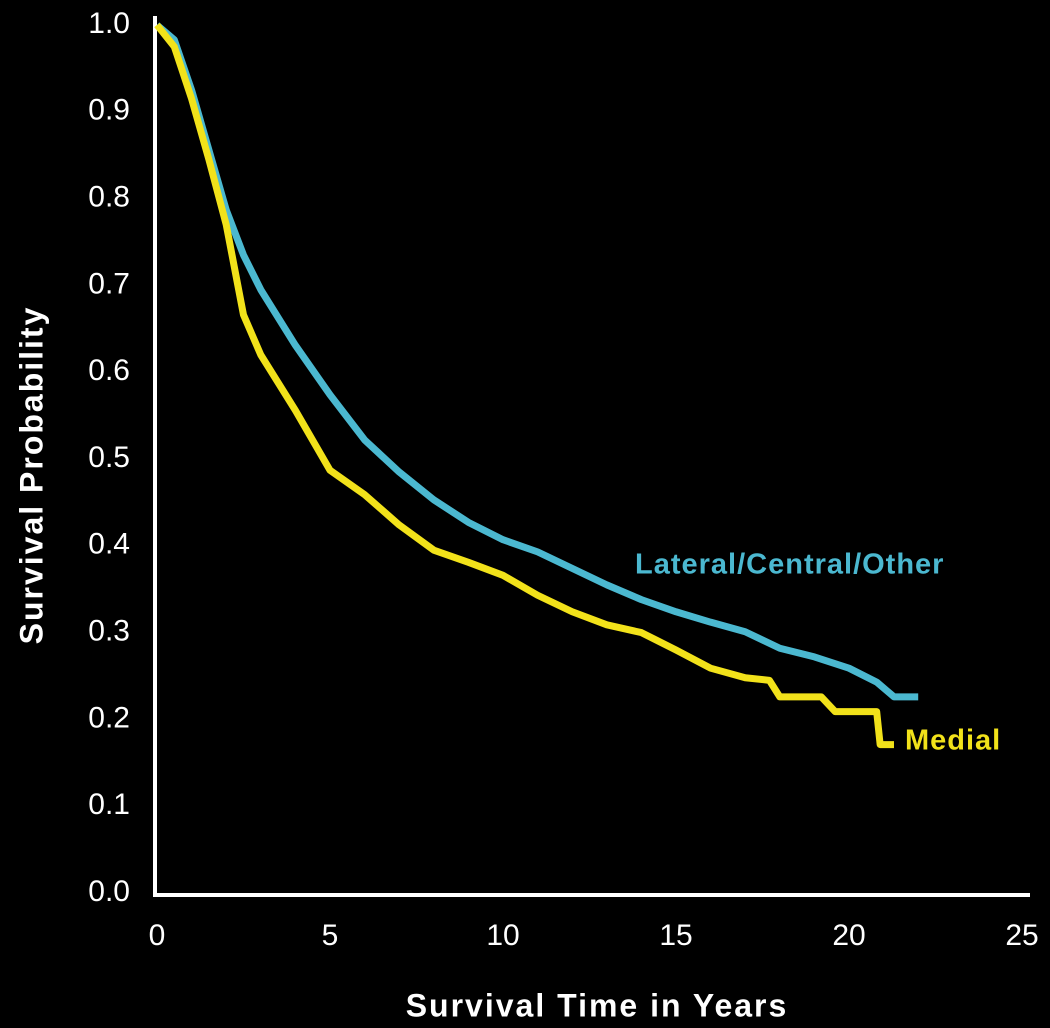  I want to click on series-label: Lateral/Central/Other, so click(789, 565).